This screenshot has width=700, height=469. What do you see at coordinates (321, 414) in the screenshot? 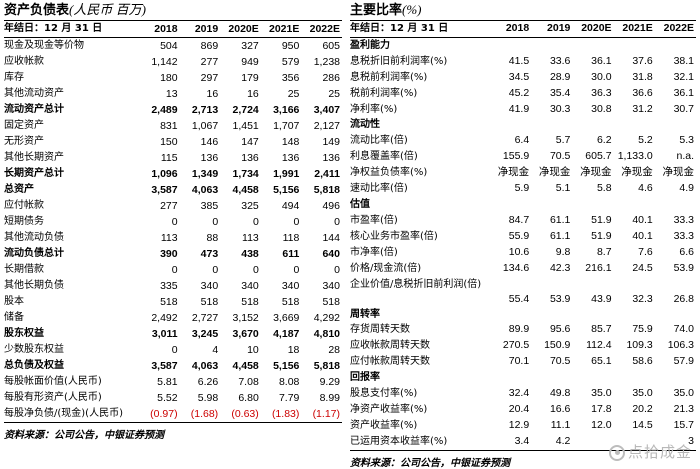
I see `row-value: (1.17)` at bounding box center [321, 414].